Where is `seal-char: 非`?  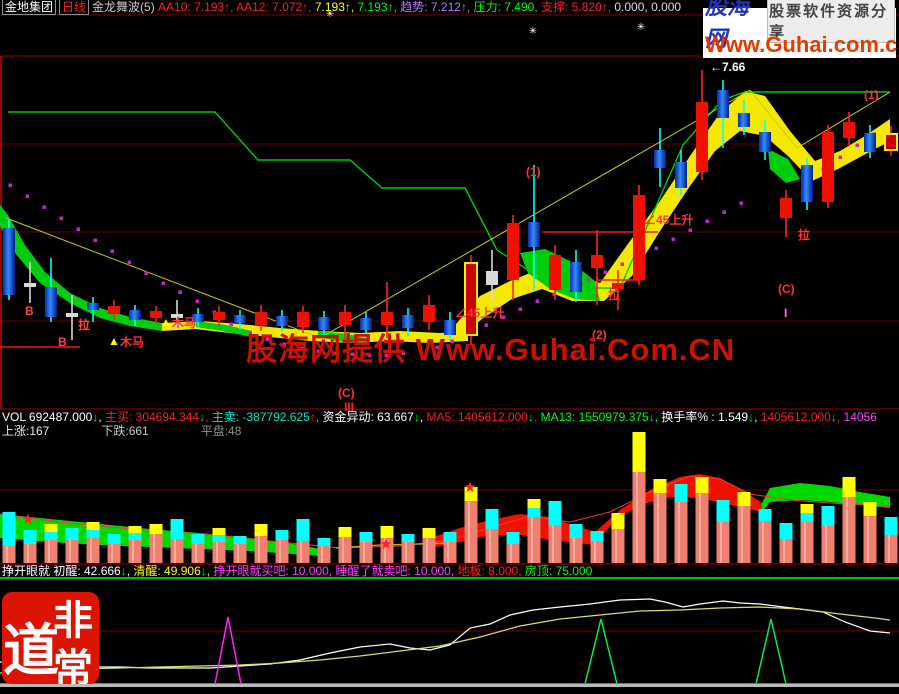
seal-char: 非 is located at coordinates (73, 620).